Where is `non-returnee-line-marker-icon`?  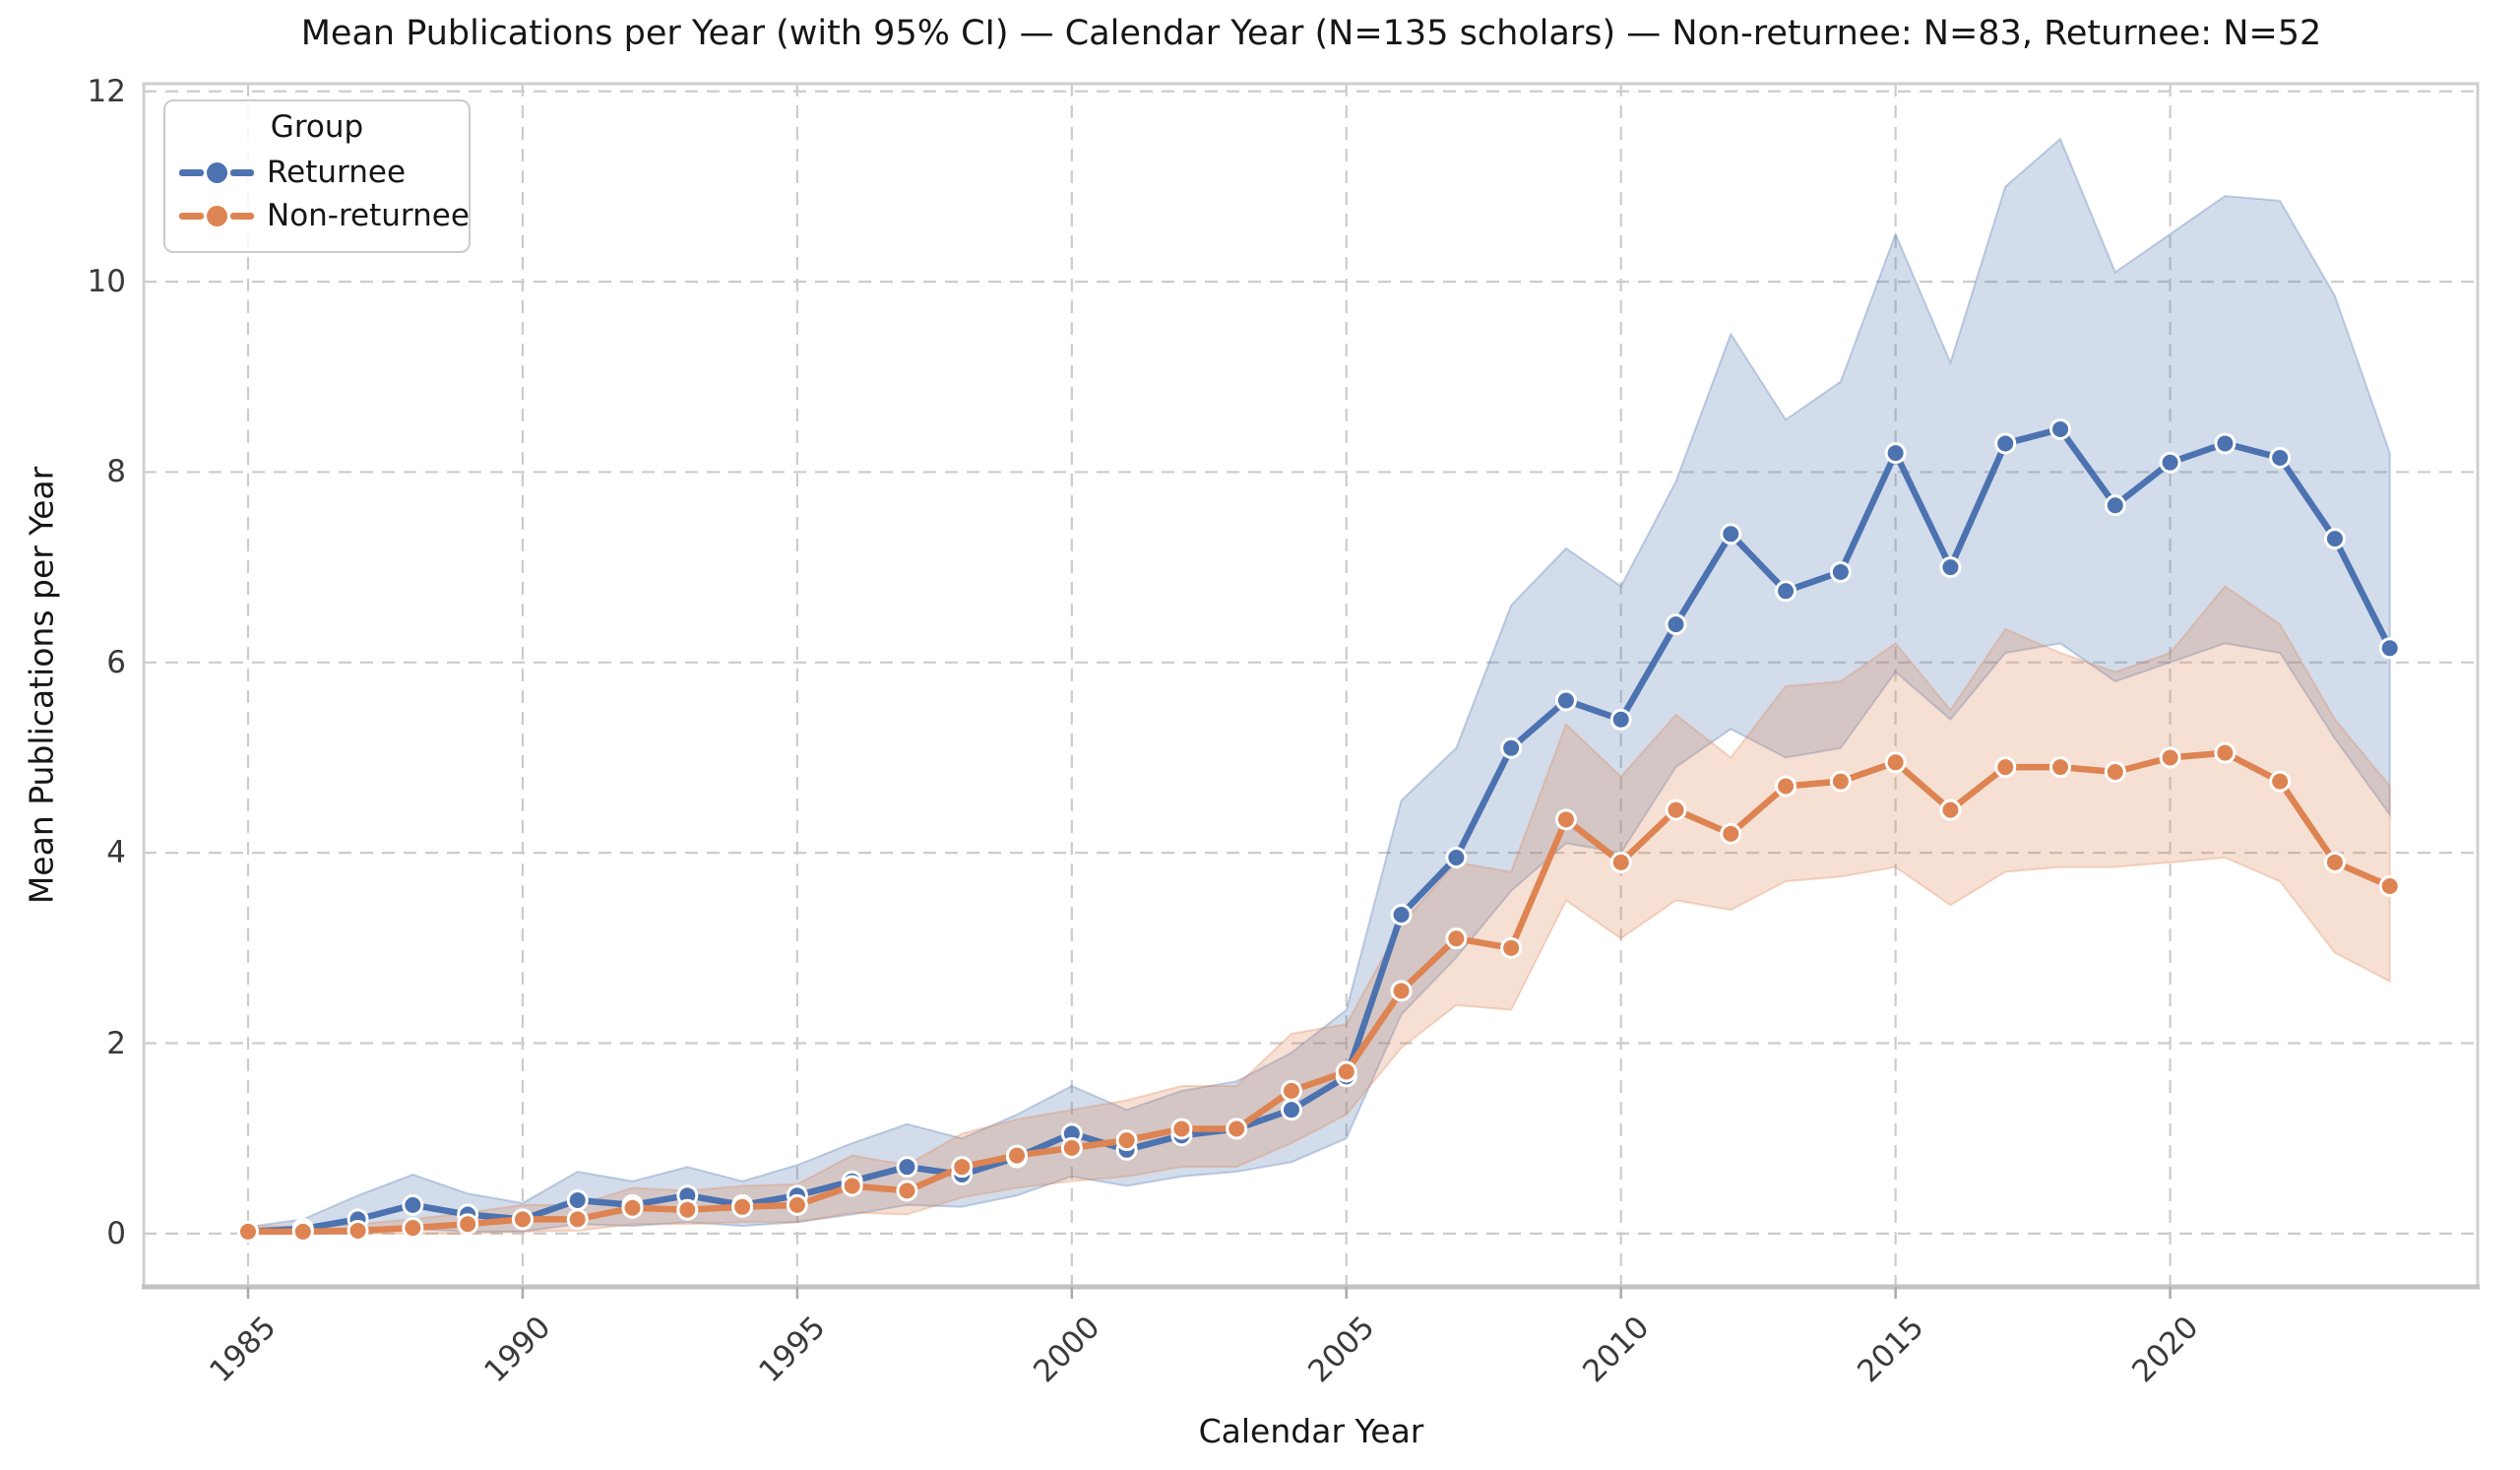
non-returnee-line-marker-icon is located at coordinates (216, 215).